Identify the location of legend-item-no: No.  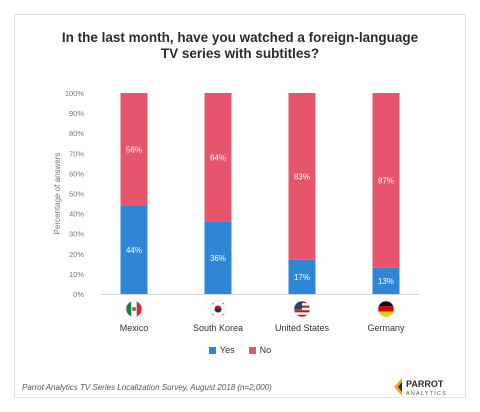
(260, 350).